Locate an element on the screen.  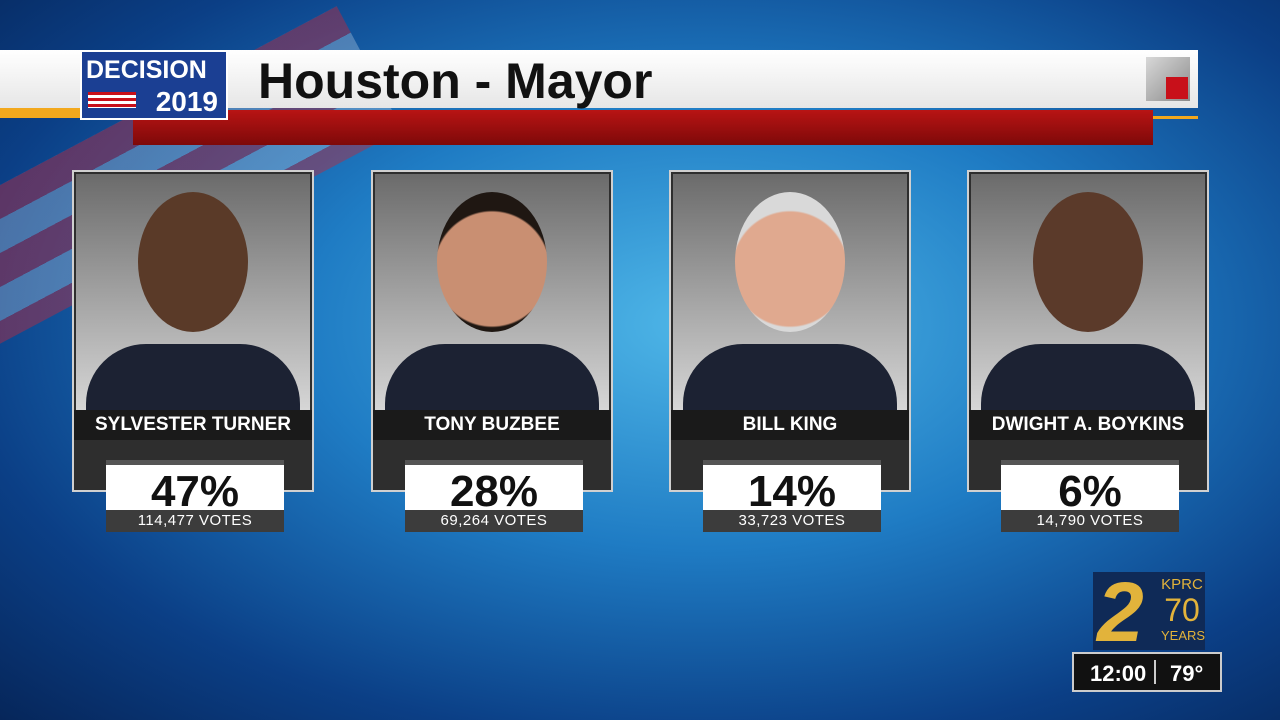
vote-count: 69,264 VOTES is located at coordinates (494, 521).